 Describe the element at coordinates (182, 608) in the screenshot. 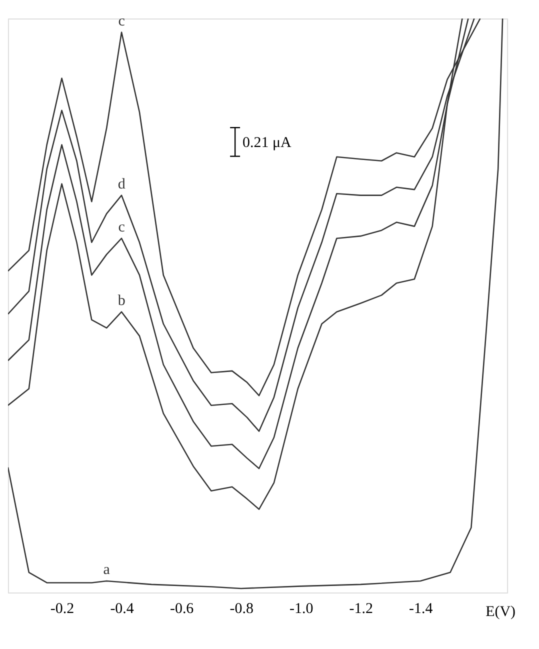

I see `x-tick-label: -0.6` at that location.